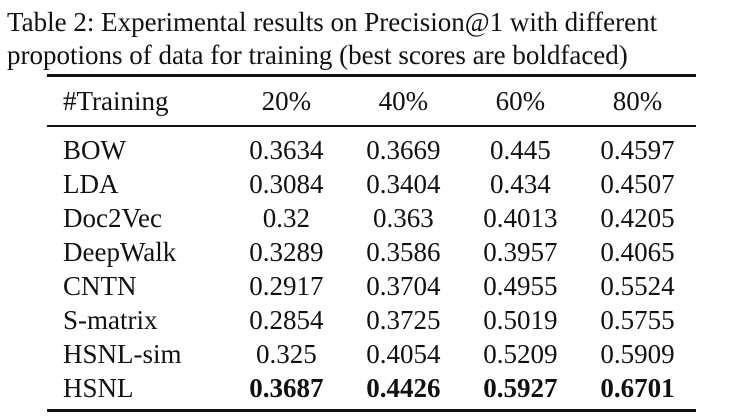 Image resolution: width=738 pixels, height=418 pixels. Describe the element at coordinates (286, 184) in the screenshot. I see `cell-value: 0.3084` at that location.